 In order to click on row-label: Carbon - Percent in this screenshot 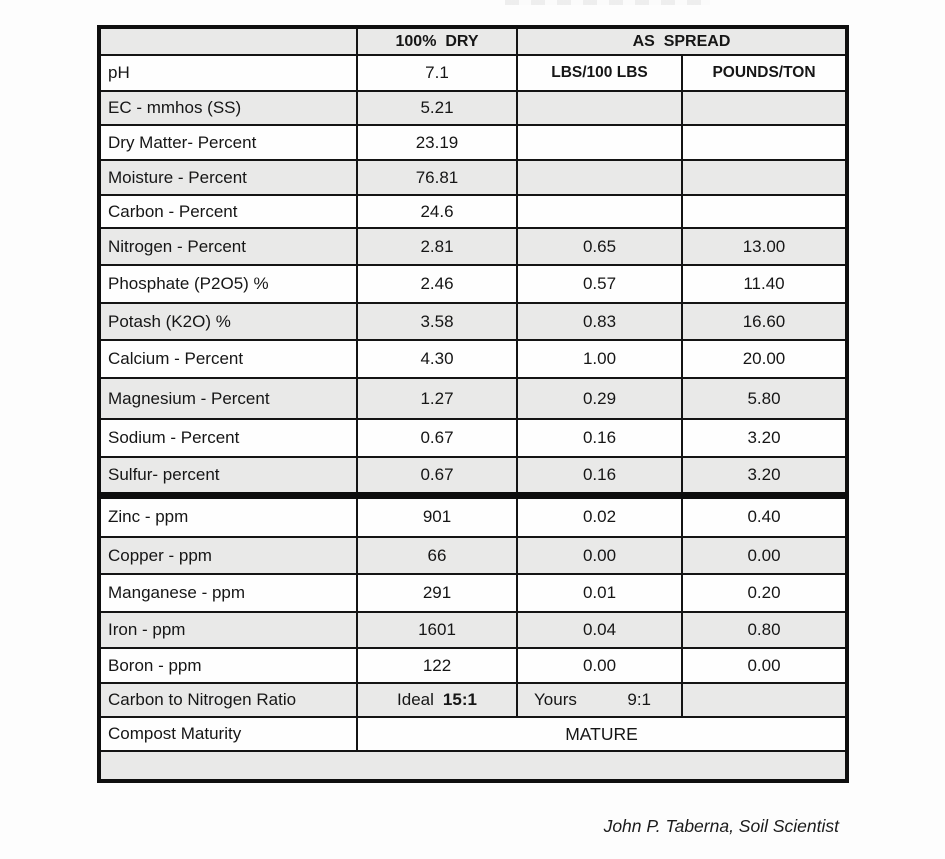, I will do `click(228, 211)`.